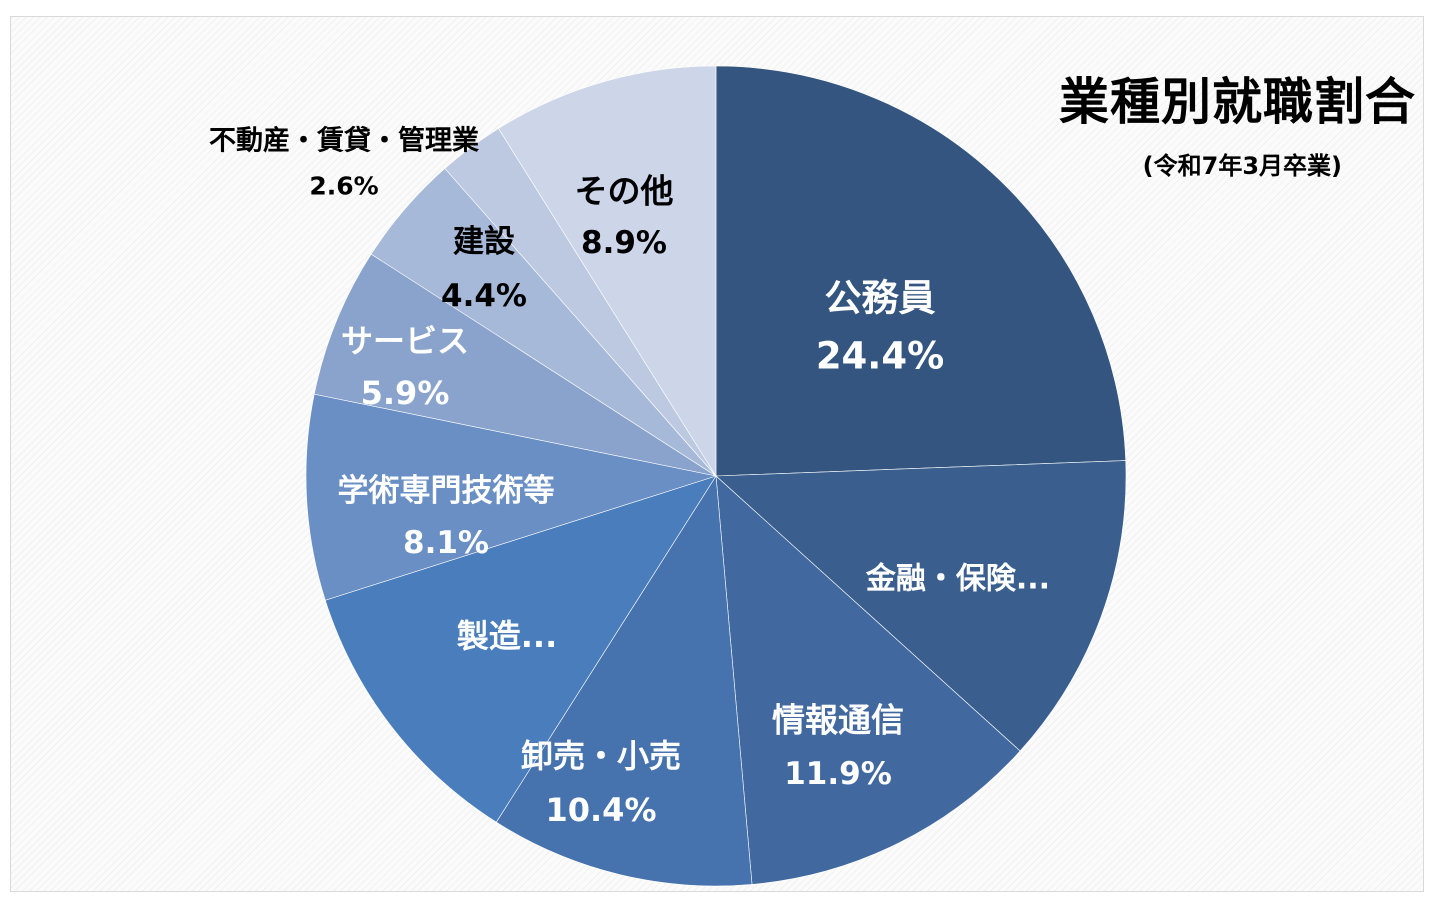 This screenshot has width=1430, height=898. Describe the element at coordinates (484, 242) in the screenshot. I see `slice-label-8: 建設` at that location.